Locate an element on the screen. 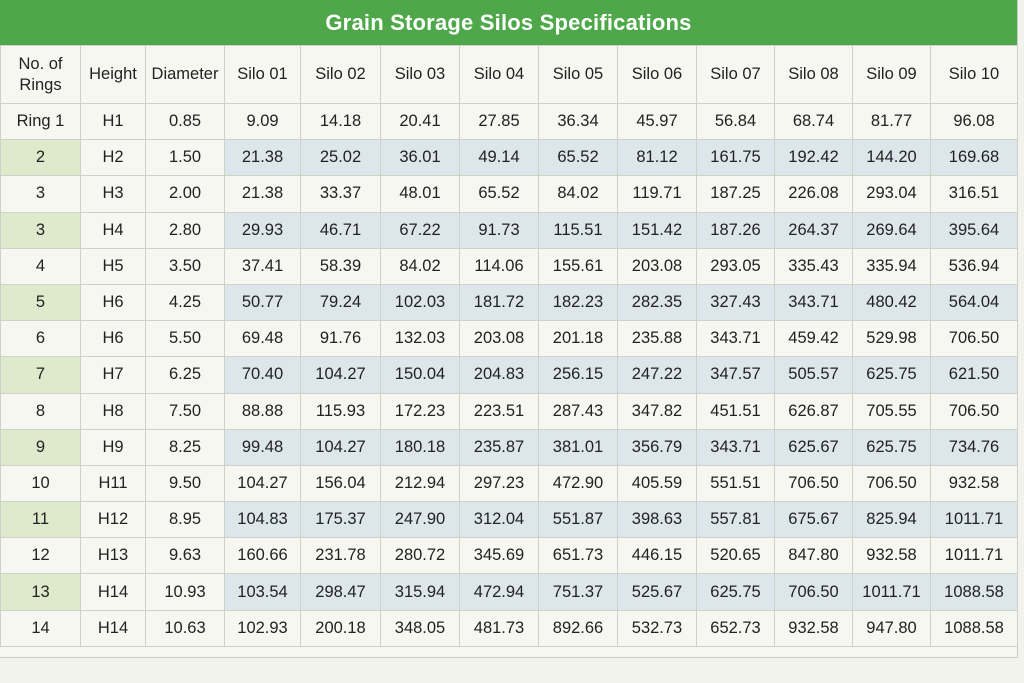  silo-value-cell: 91.73 is located at coordinates (499, 230).